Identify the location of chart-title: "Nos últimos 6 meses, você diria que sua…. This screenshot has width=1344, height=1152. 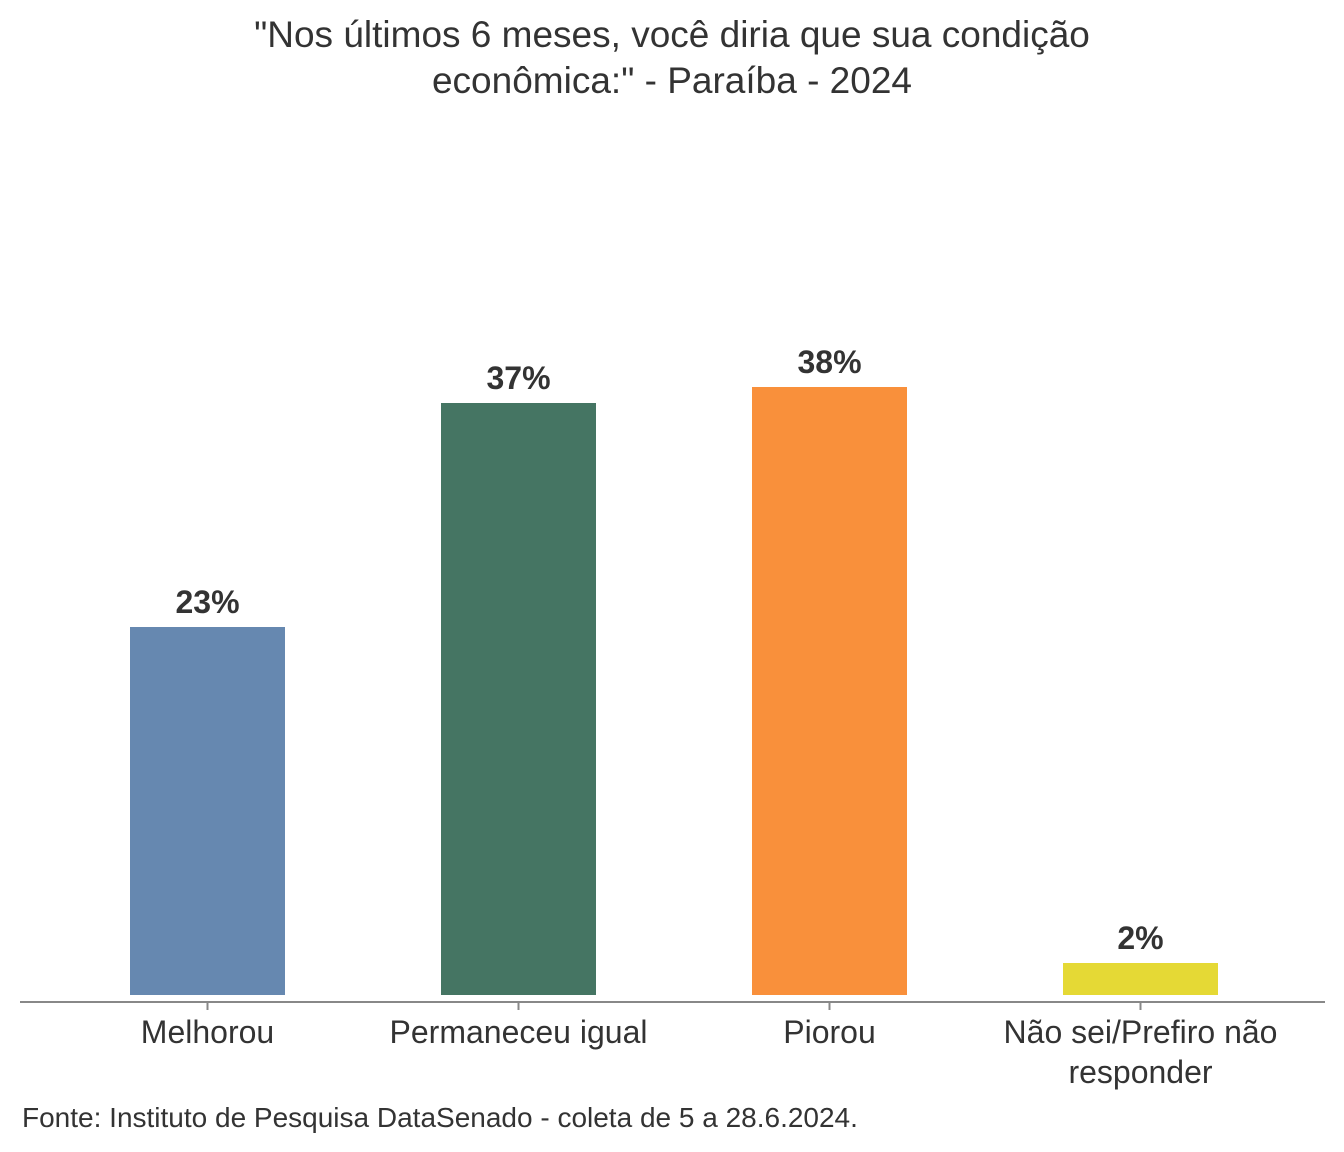
(672, 57).